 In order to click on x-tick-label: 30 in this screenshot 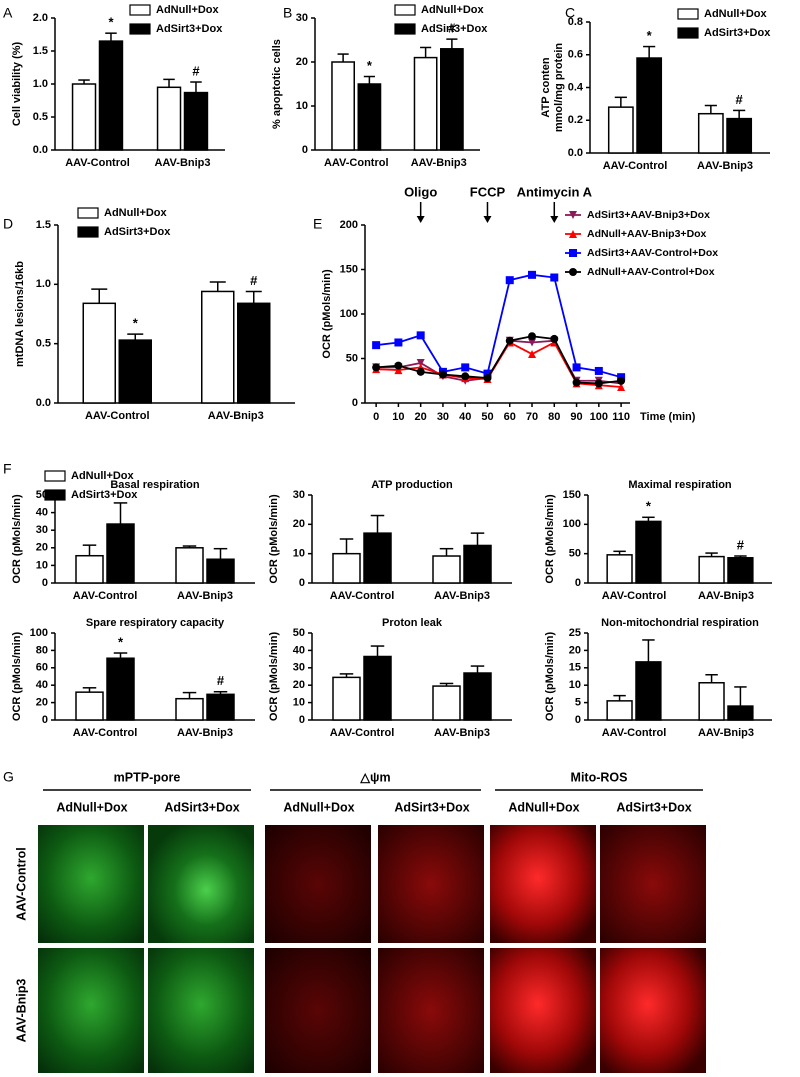, I will do `click(443, 417)`.